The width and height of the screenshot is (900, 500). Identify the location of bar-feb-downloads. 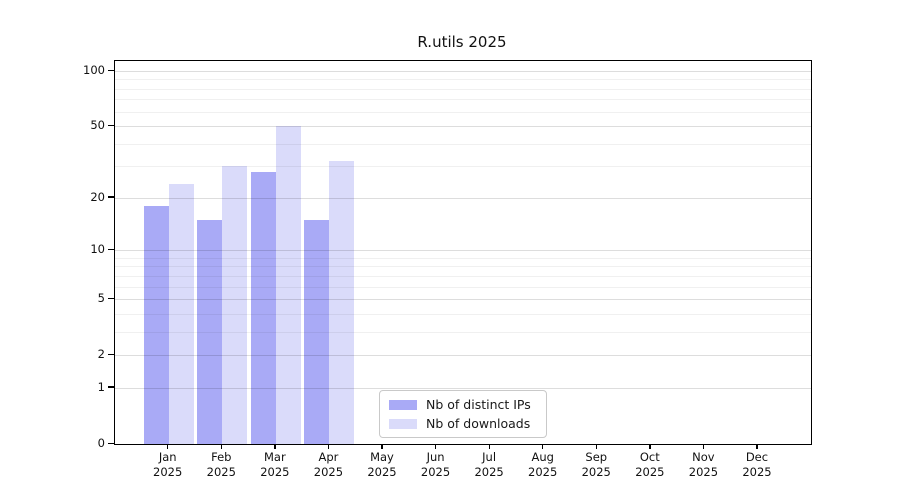
(235, 305).